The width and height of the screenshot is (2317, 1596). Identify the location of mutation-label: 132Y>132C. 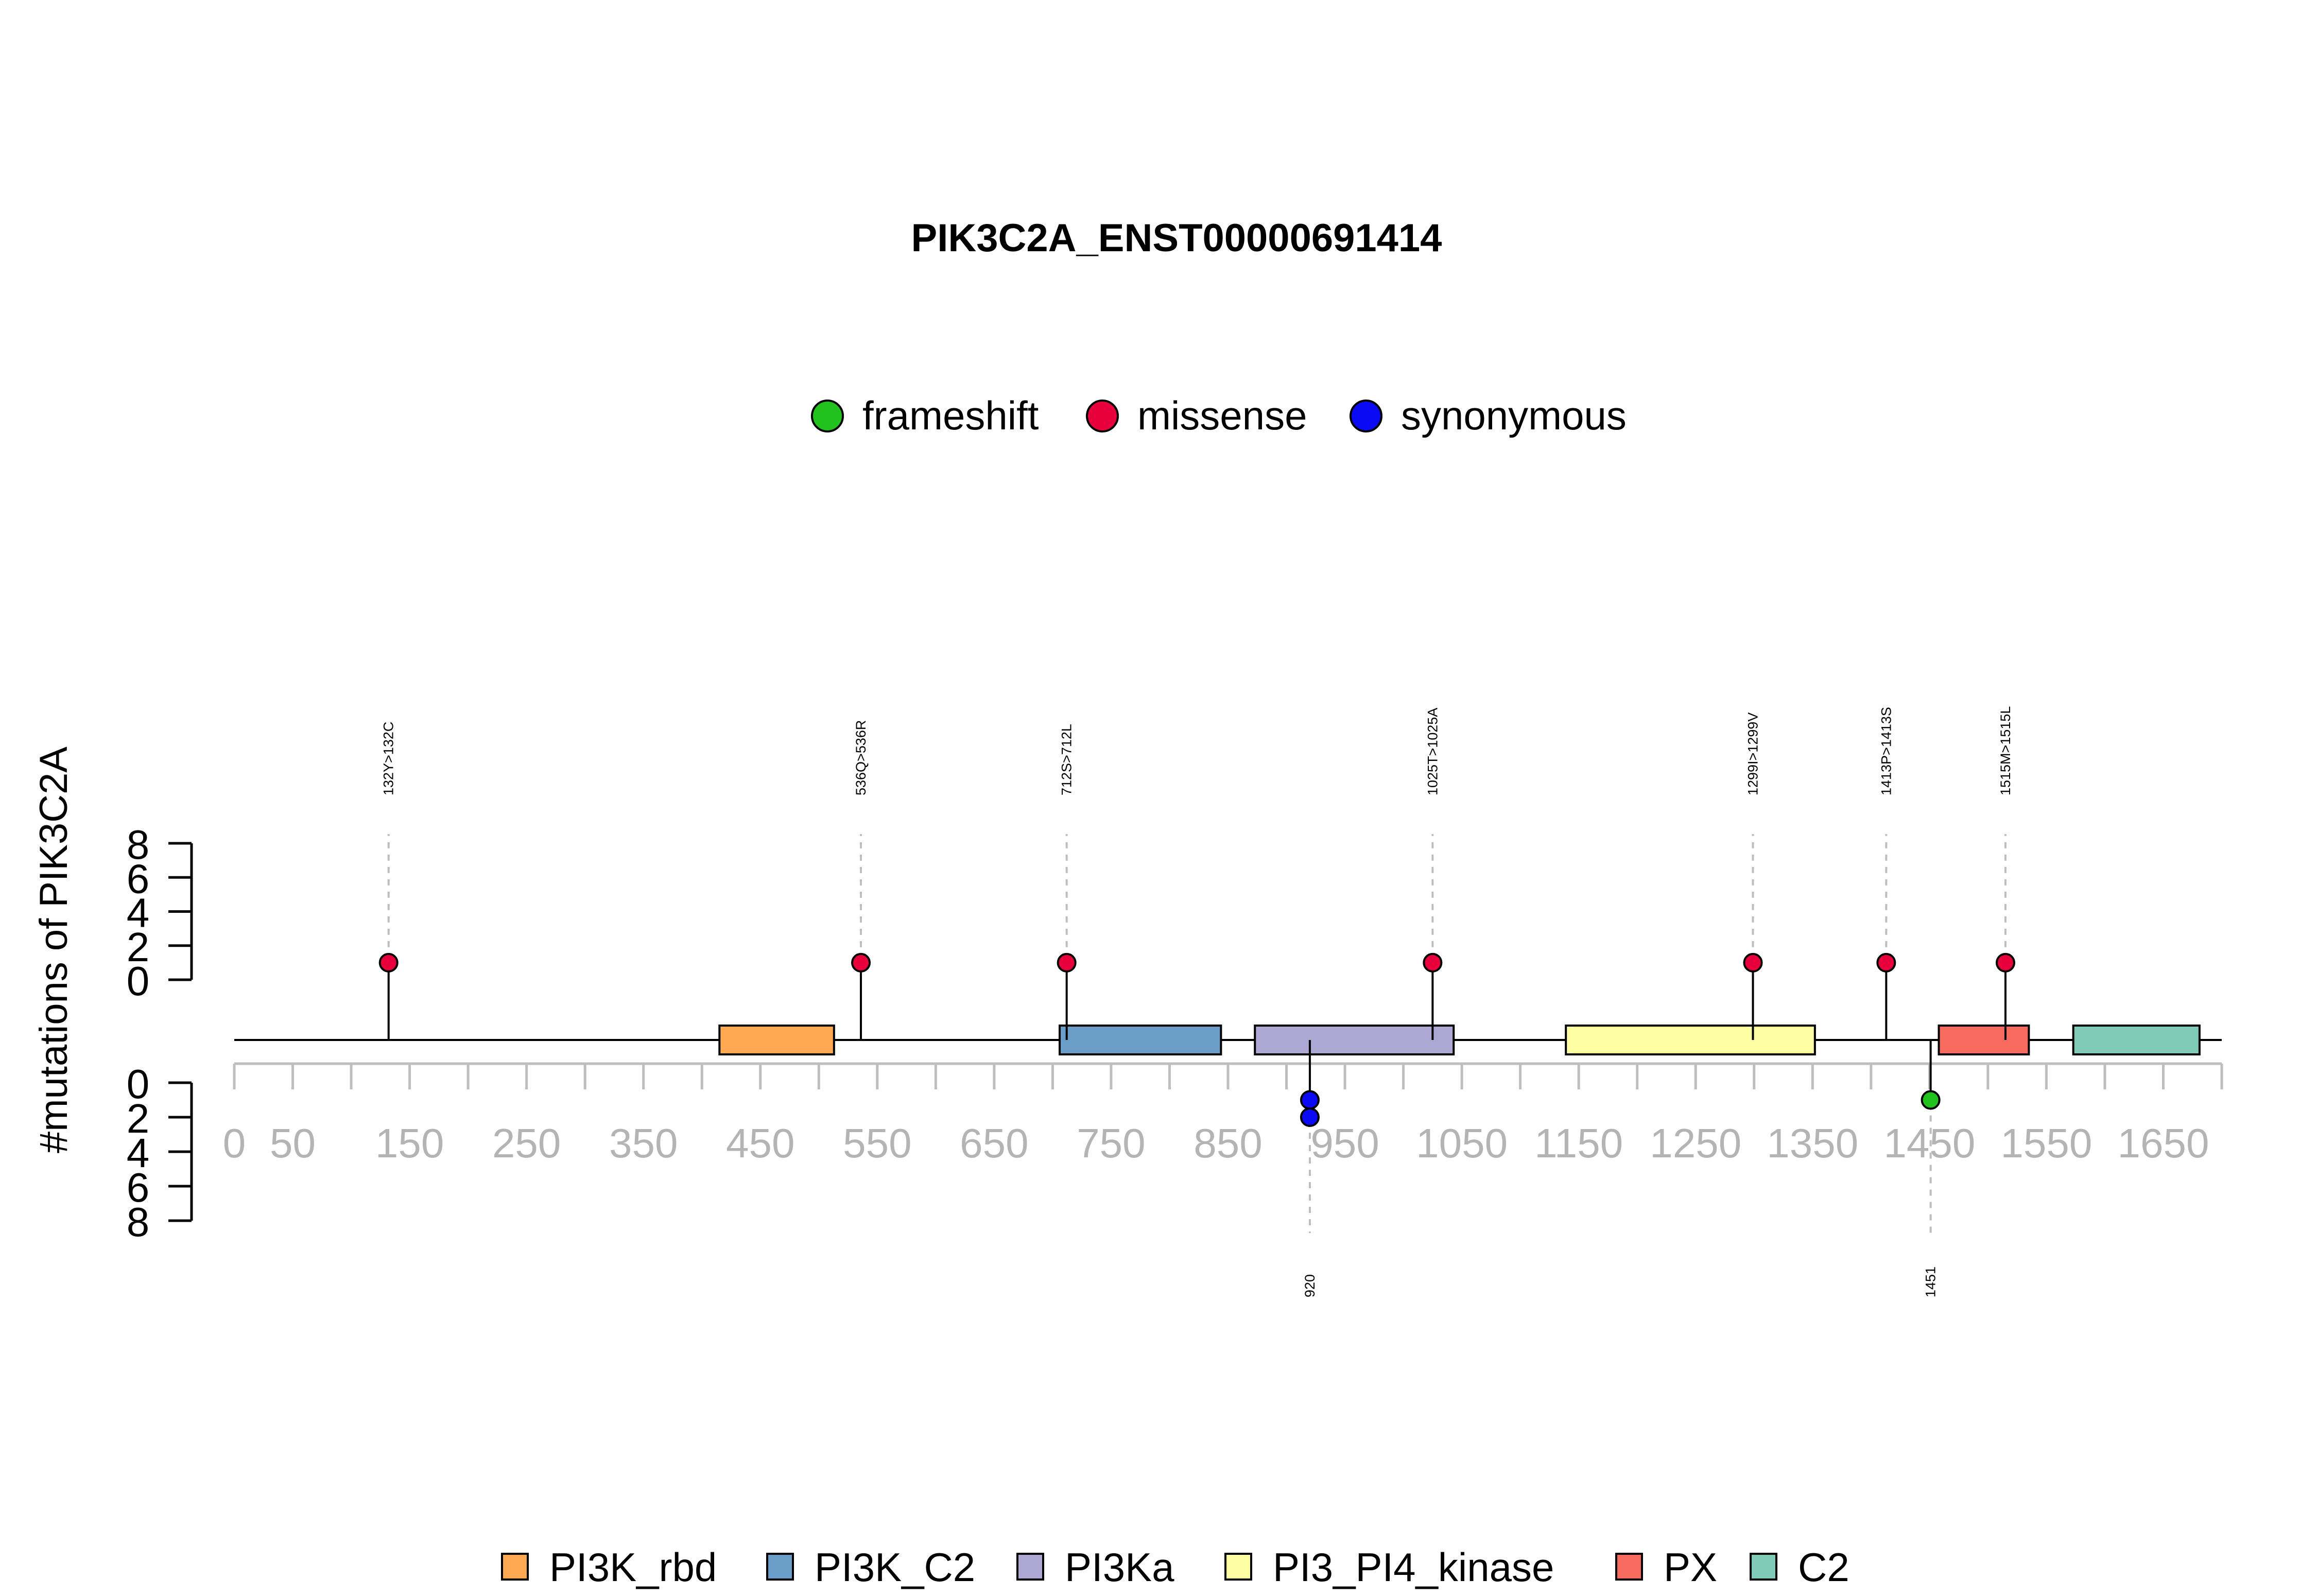
(388, 759).